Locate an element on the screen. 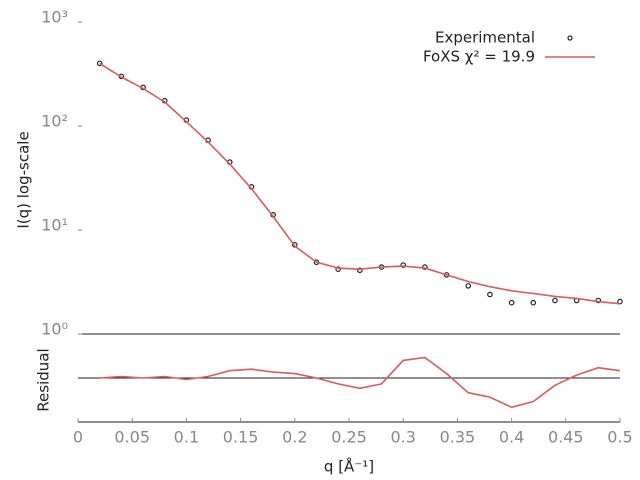 The image size is (640, 480). y-tick-label: 10¹ is located at coordinates (54, 225).